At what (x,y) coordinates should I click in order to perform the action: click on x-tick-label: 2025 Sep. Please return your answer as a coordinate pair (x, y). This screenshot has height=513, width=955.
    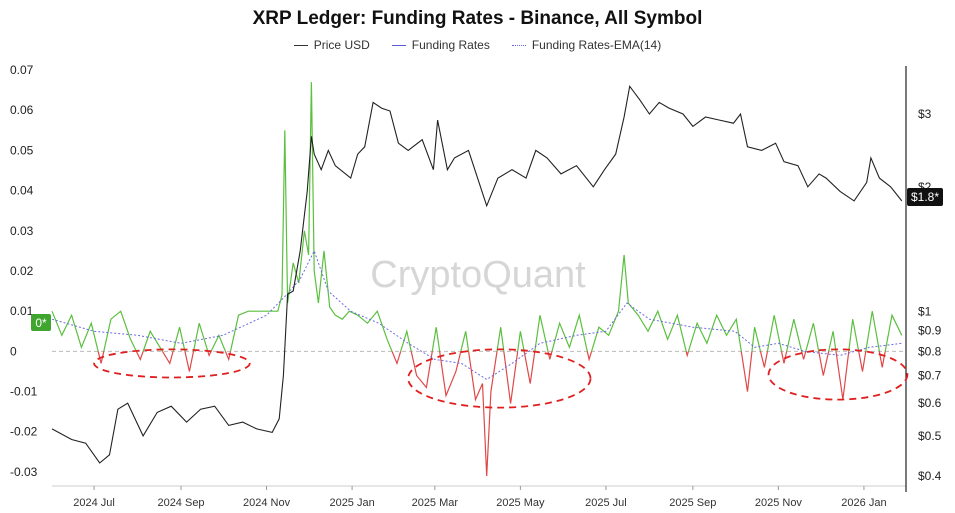
    Looking at the image, I should click on (692, 503).